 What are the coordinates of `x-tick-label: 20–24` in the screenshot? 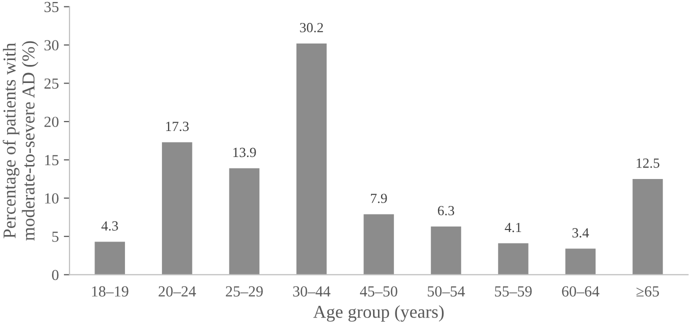 It's located at (177, 291).